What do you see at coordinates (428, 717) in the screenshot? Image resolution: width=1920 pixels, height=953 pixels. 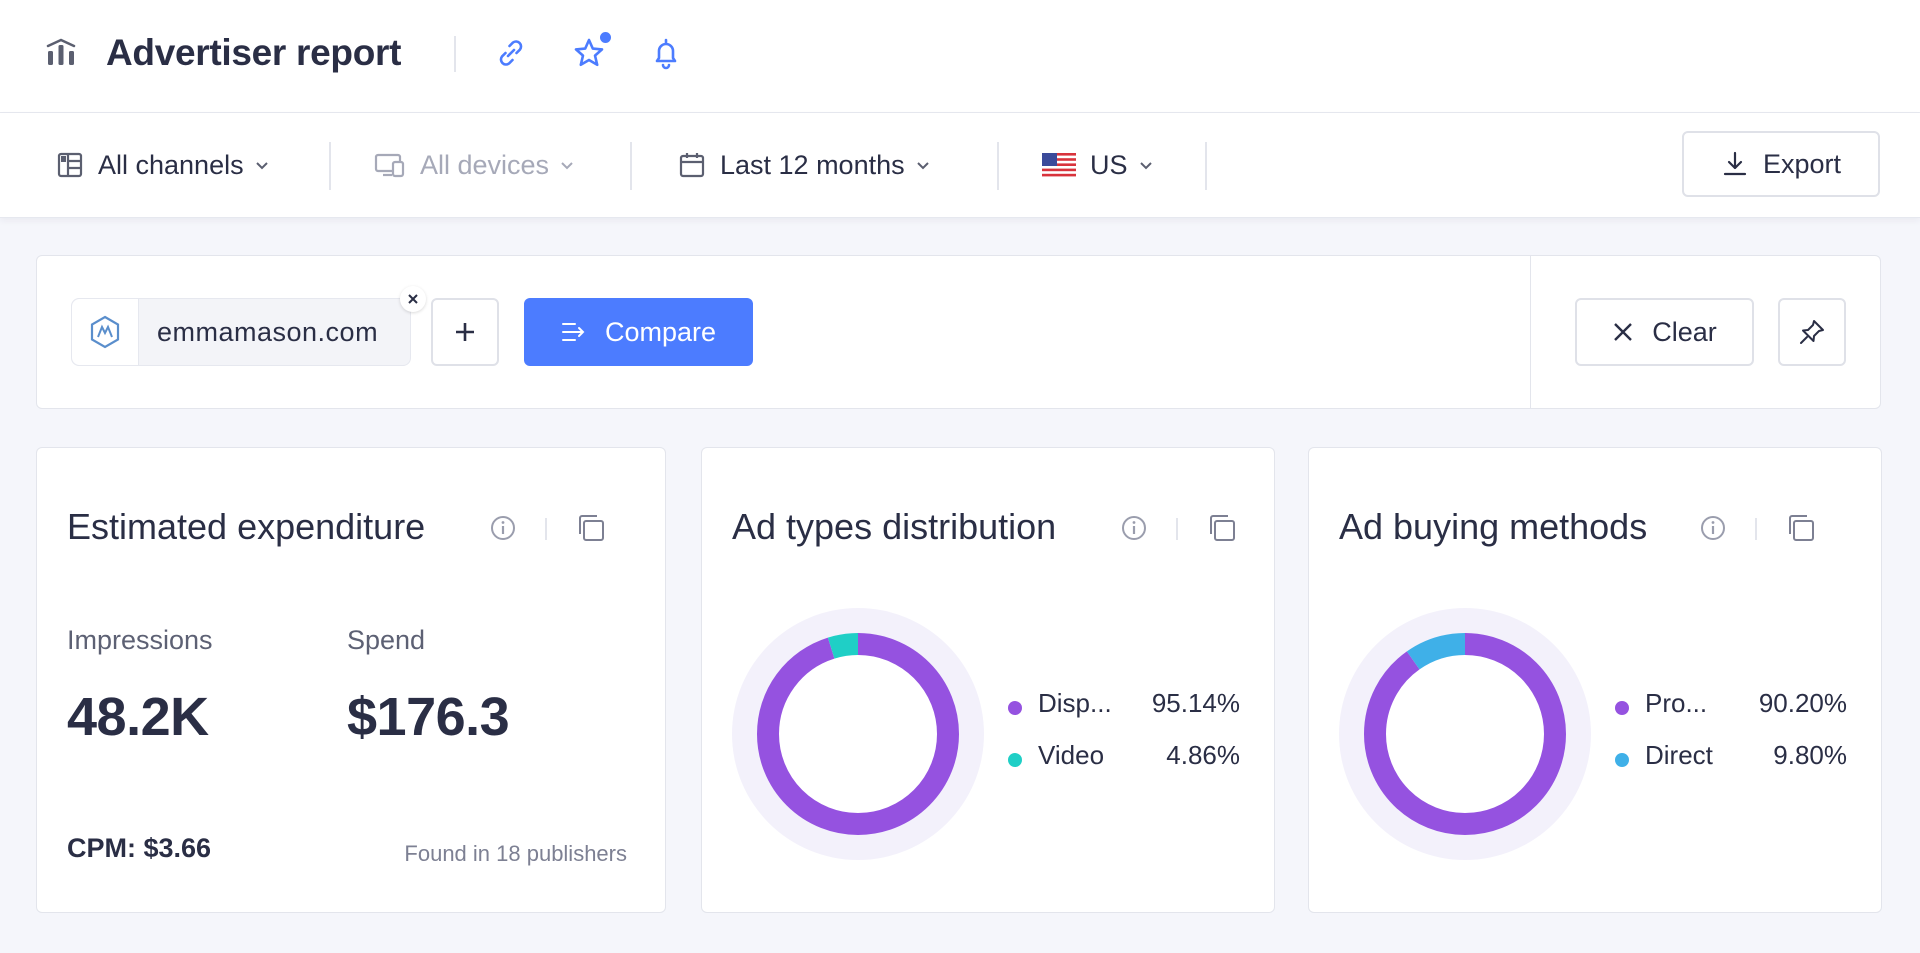 I see `spend-value: $176.3` at bounding box center [428, 717].